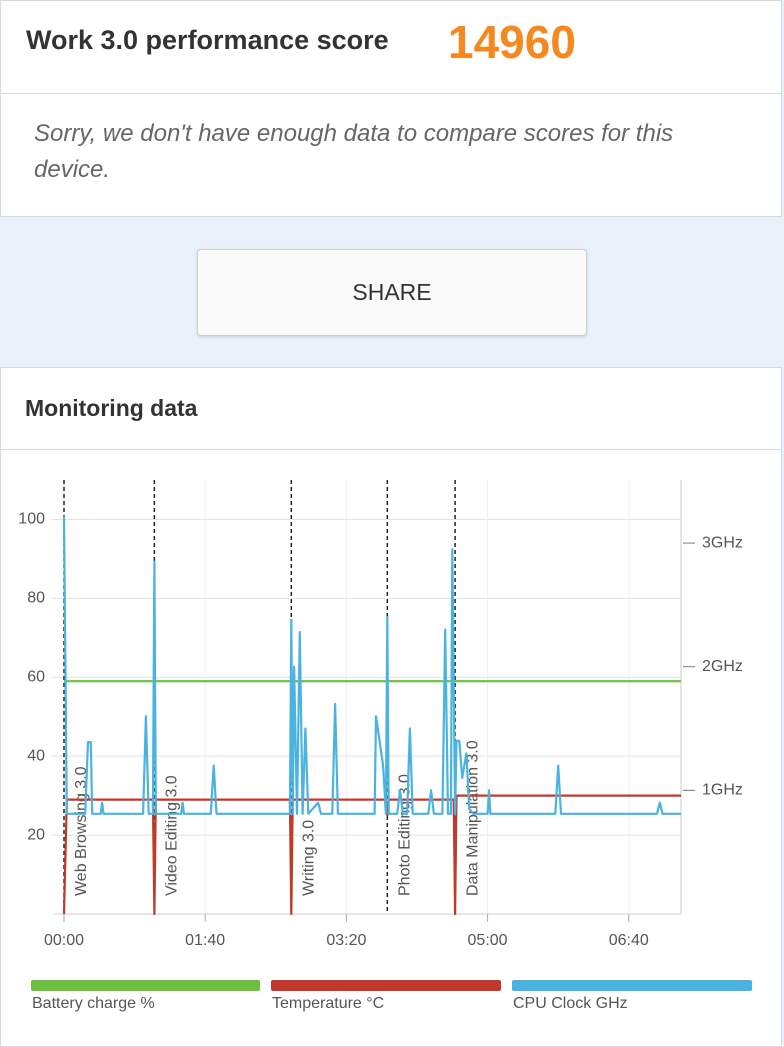 This screenshot has width=784, height=1047. I want to click on monitoring-header: Monitoring data, so click(391, 409).